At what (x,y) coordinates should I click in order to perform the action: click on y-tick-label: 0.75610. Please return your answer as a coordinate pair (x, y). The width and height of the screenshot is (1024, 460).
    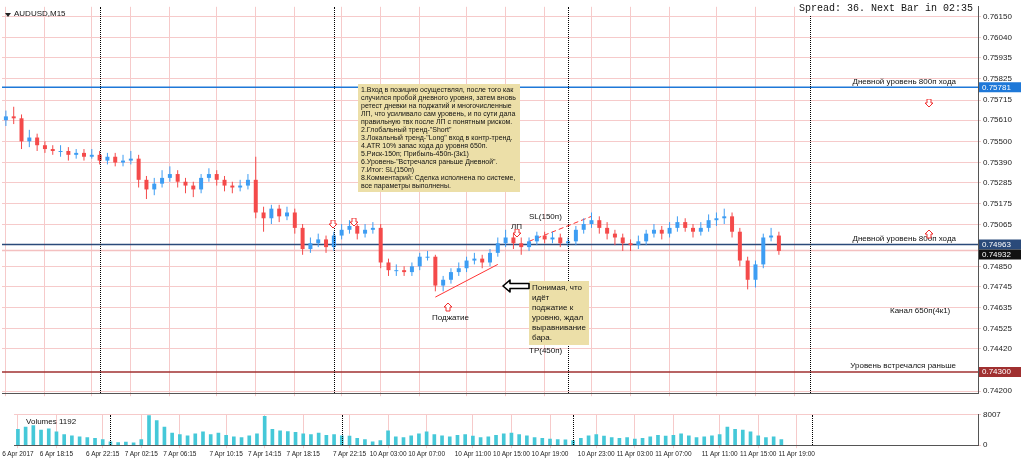
    Looking at the image, I should click on (998, 120).